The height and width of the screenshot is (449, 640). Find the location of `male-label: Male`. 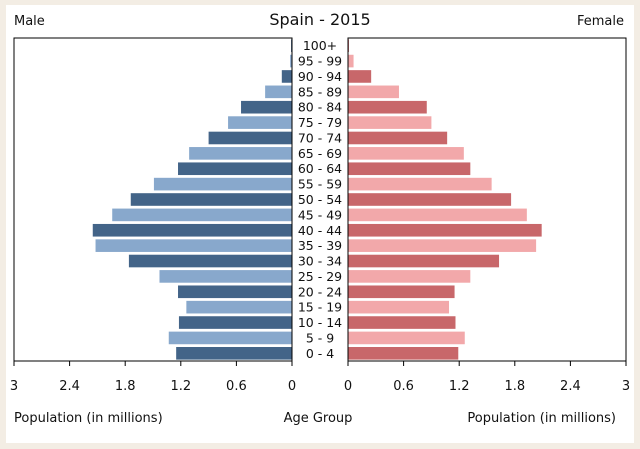

male-label: Male is located at coordinates (29, 21).